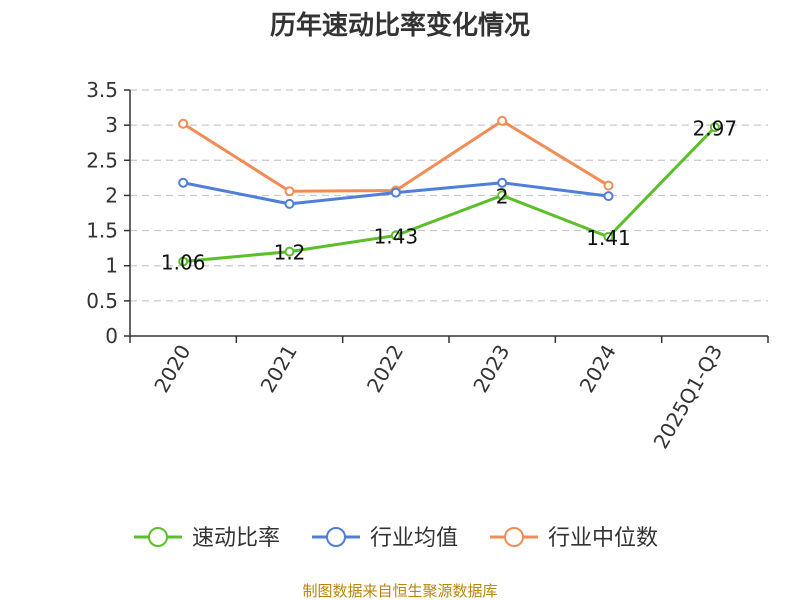 The height and width of the screenshot is (600, 800). What do you see at coordinates (414, 538) in the screenshot?
I see `legend-label: 行业均值` at bounding box center [414, 538].